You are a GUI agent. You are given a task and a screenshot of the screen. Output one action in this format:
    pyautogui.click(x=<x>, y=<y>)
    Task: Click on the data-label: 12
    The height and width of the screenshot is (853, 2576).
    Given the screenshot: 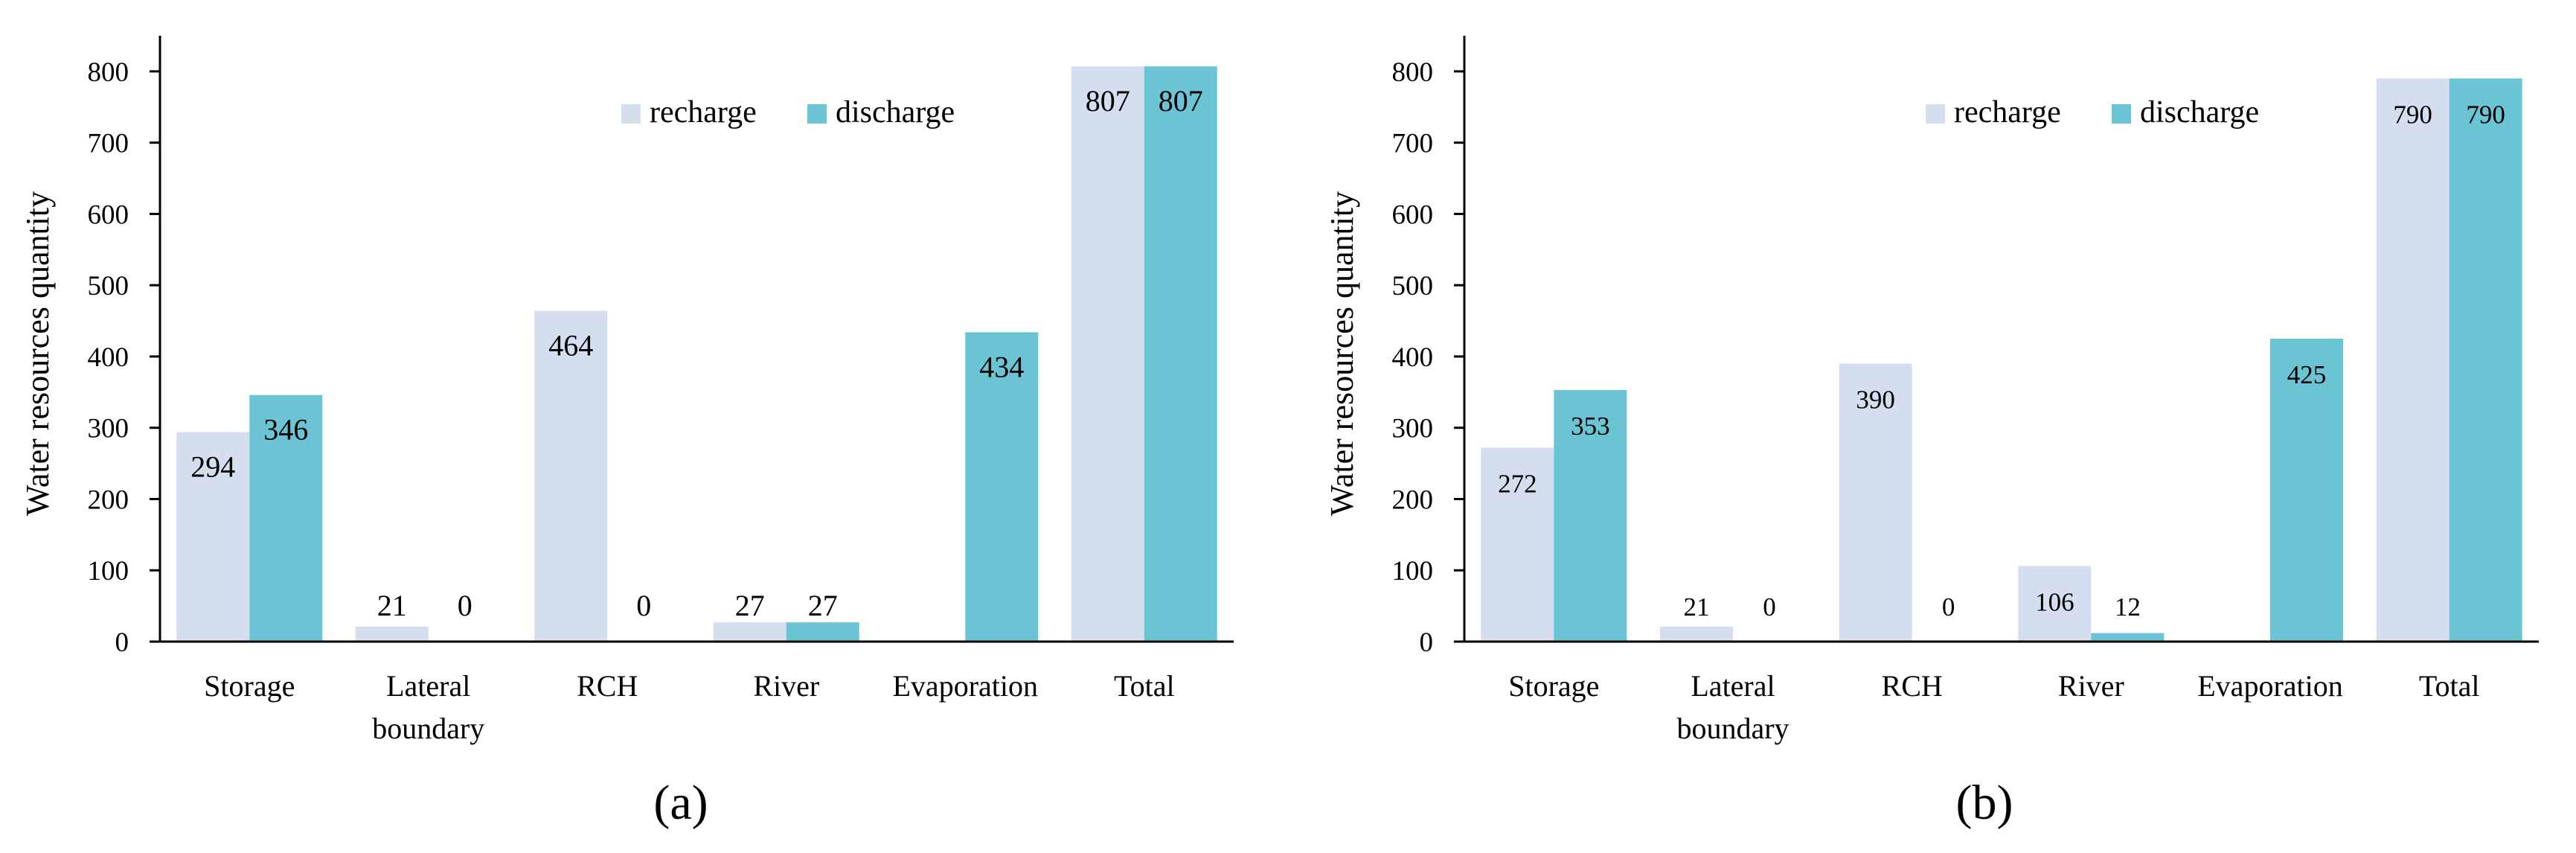 What is the action you would take?
    pyautogui.click(x=2128, y=607)
    